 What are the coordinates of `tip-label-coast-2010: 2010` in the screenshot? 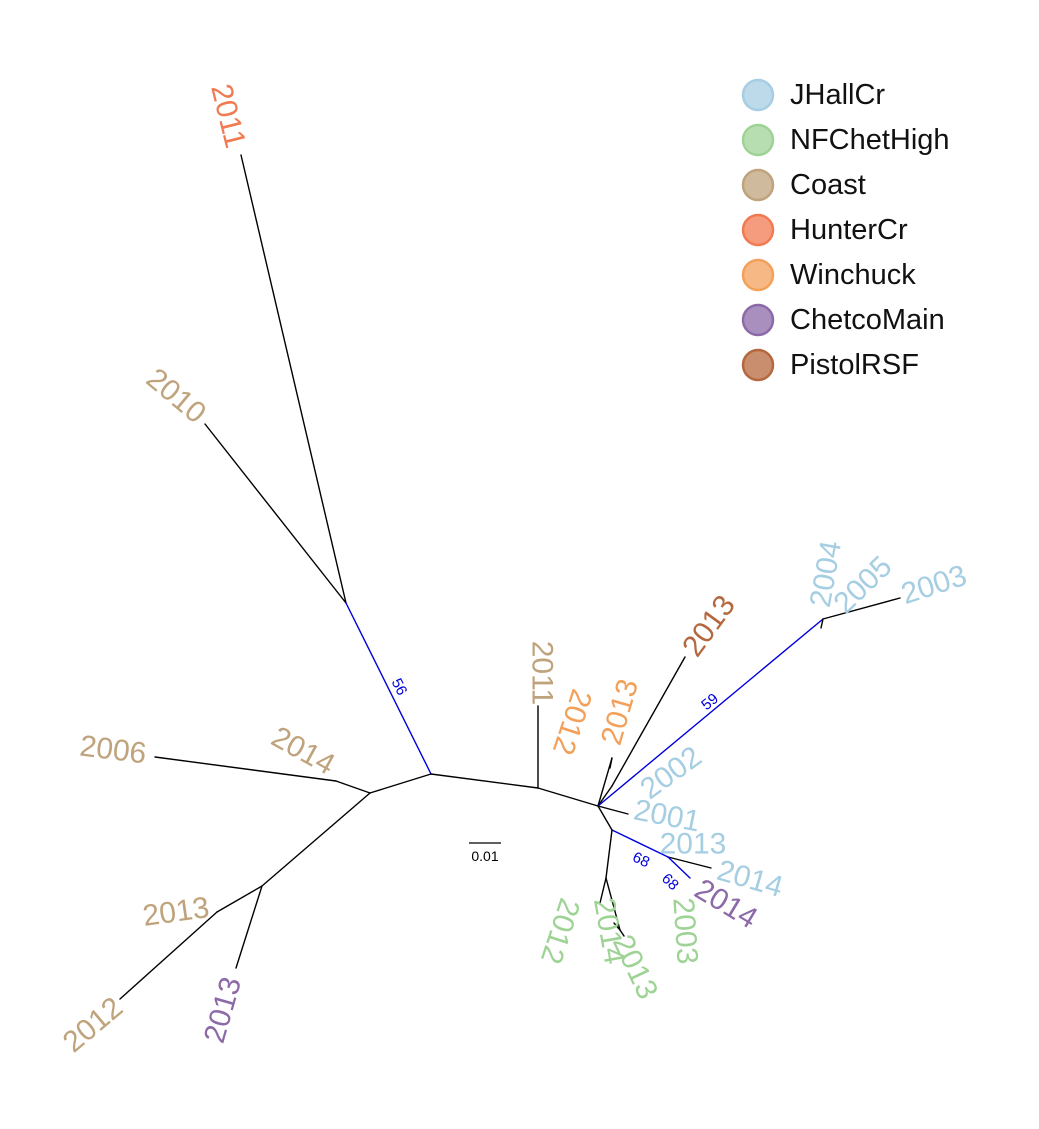 It's located at (176, 396).